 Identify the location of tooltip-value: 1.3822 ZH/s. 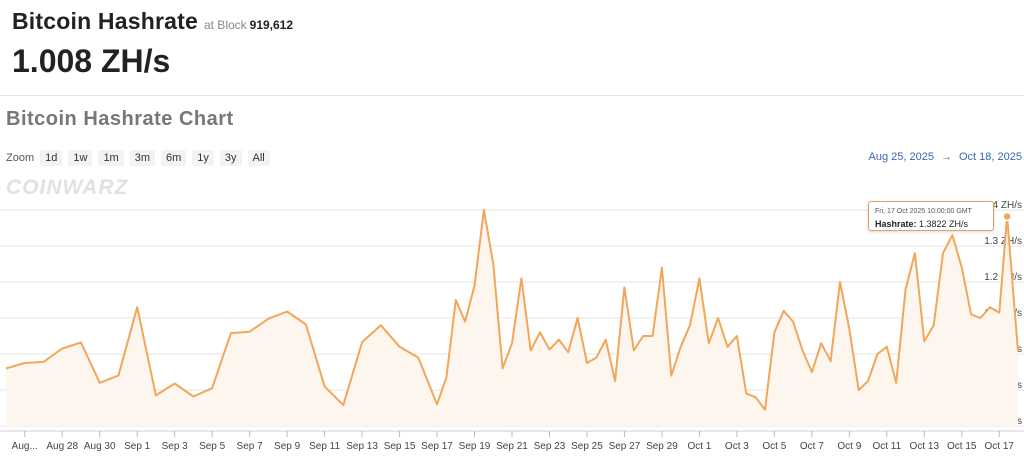
(944, 224).